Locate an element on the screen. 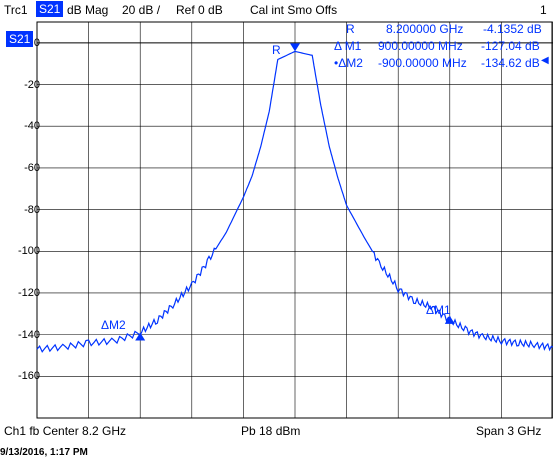 This screenshot has height=463, width=553. marker-m1-triangle is located at coordinates (449, 319).